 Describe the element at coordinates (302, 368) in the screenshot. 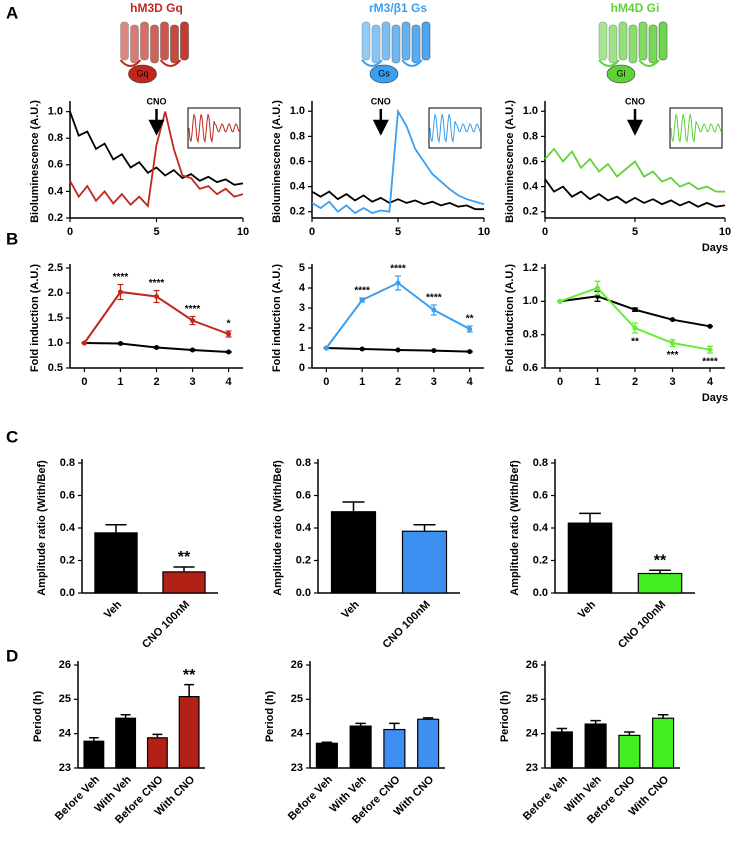

I see `y-tick-label: 0` at that location.